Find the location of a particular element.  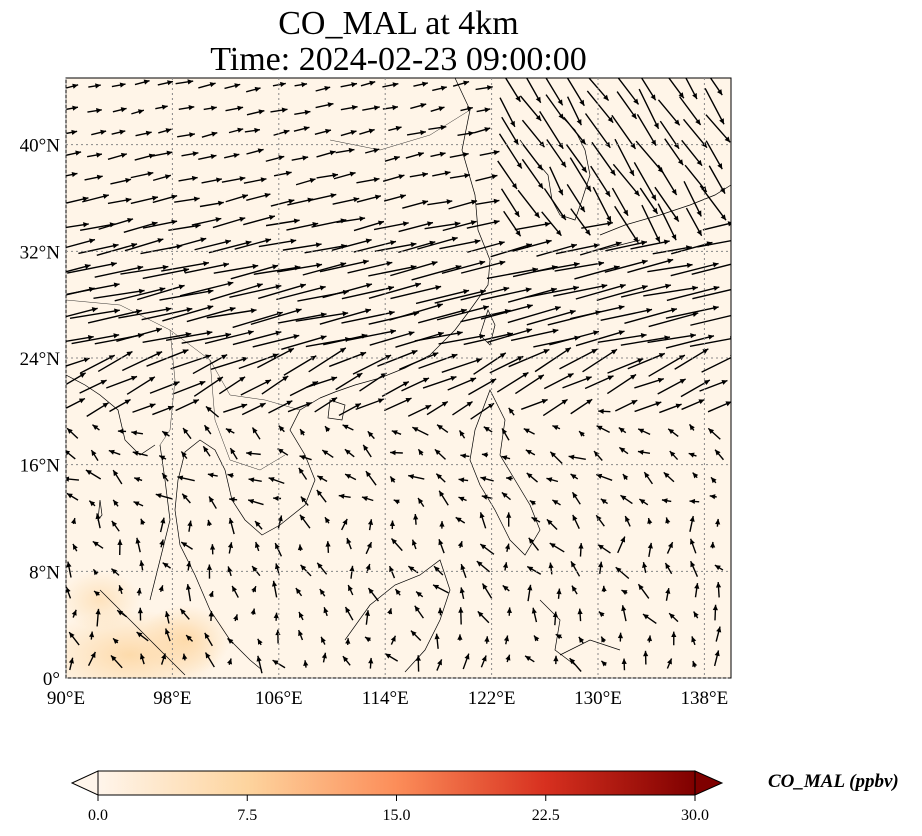

colorbar: 0.0 7.5 15.0 22.5 30.0 is located at coordinates (397, 797).